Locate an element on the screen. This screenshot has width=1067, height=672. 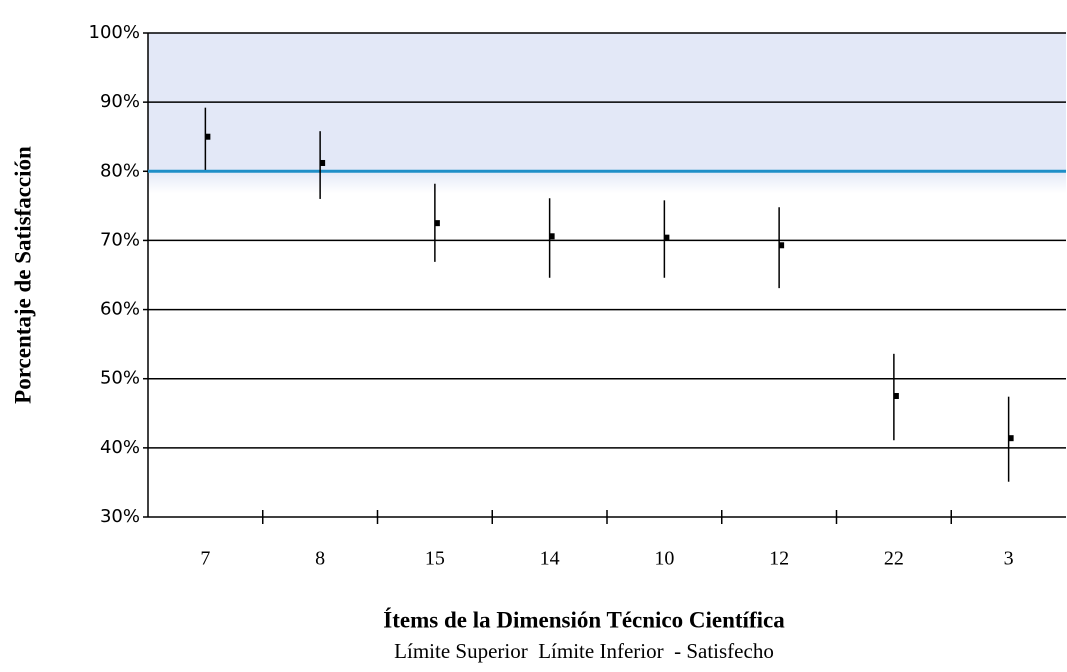
x-tick-label: 10 is located at coordinates (664, 559).